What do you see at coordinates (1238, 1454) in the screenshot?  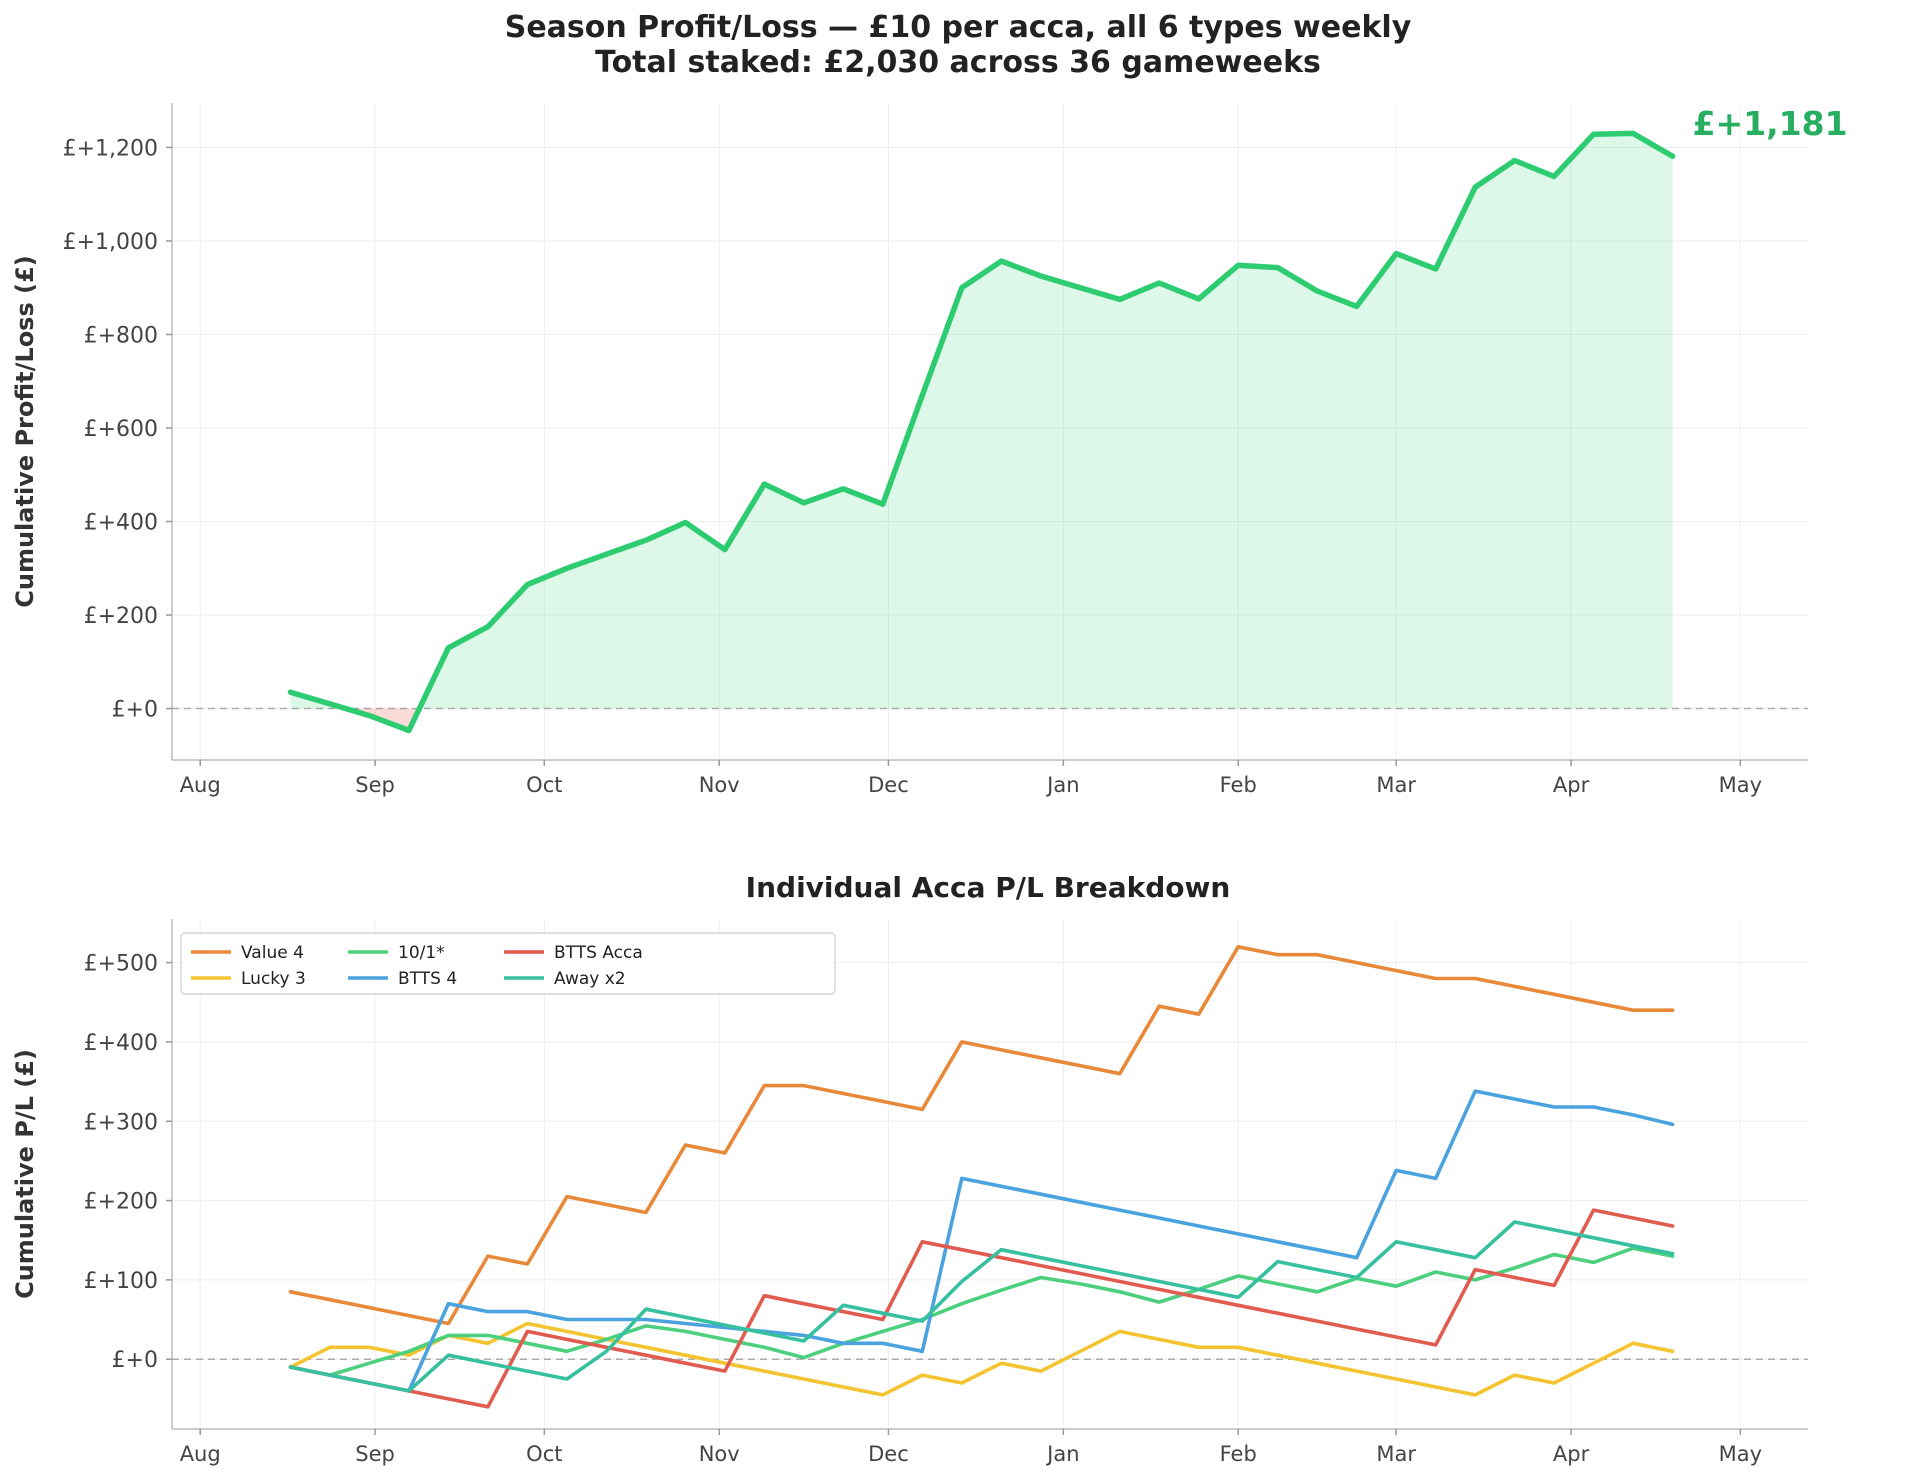 I see `bottom-xtick-feb: Feb` at bounding box center [1238, 1454].